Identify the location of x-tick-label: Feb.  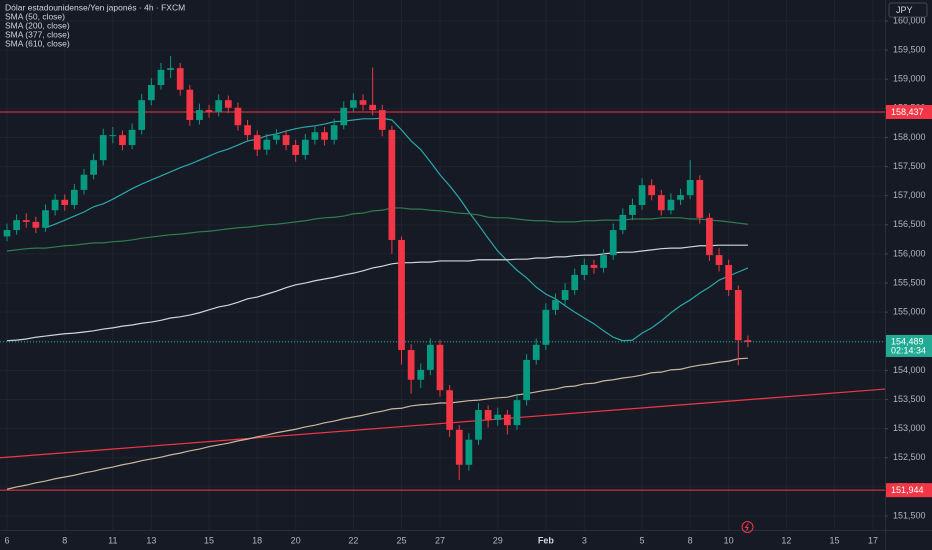
(546, 540).